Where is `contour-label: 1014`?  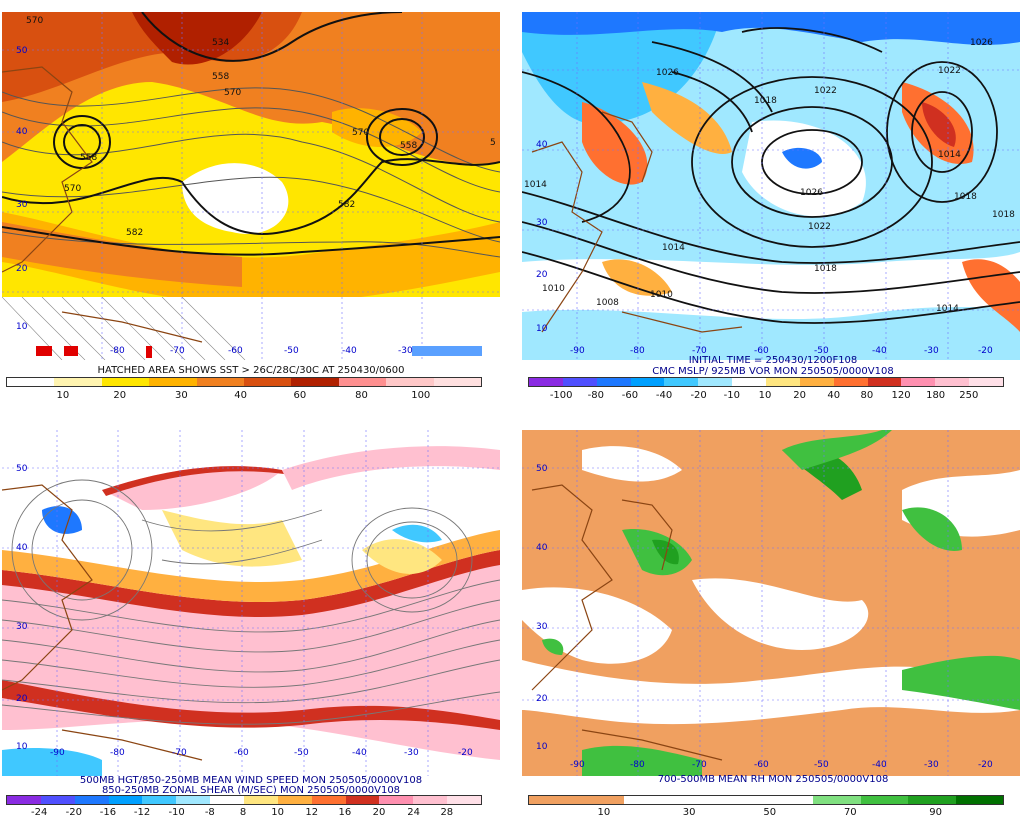
contour-label: 1014 is located at coordinates (947, 309).